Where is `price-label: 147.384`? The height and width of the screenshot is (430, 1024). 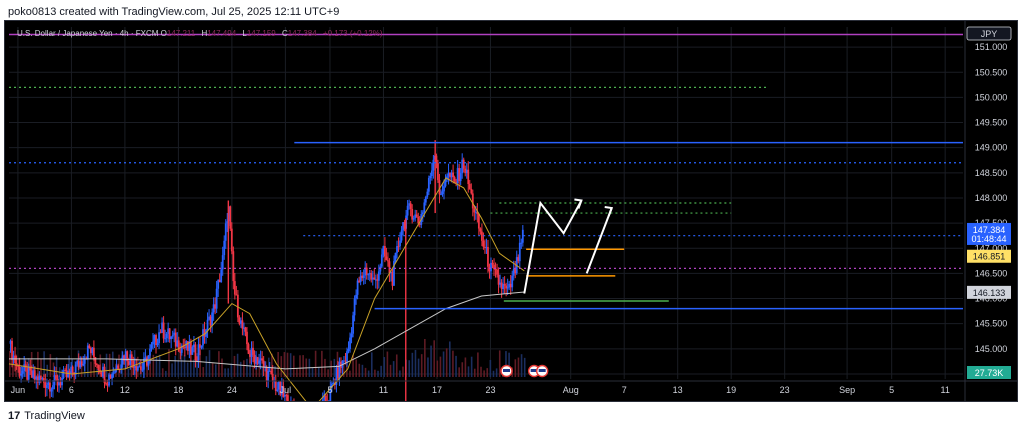 price-label: 147.384 is located at coordinates (989, 230).